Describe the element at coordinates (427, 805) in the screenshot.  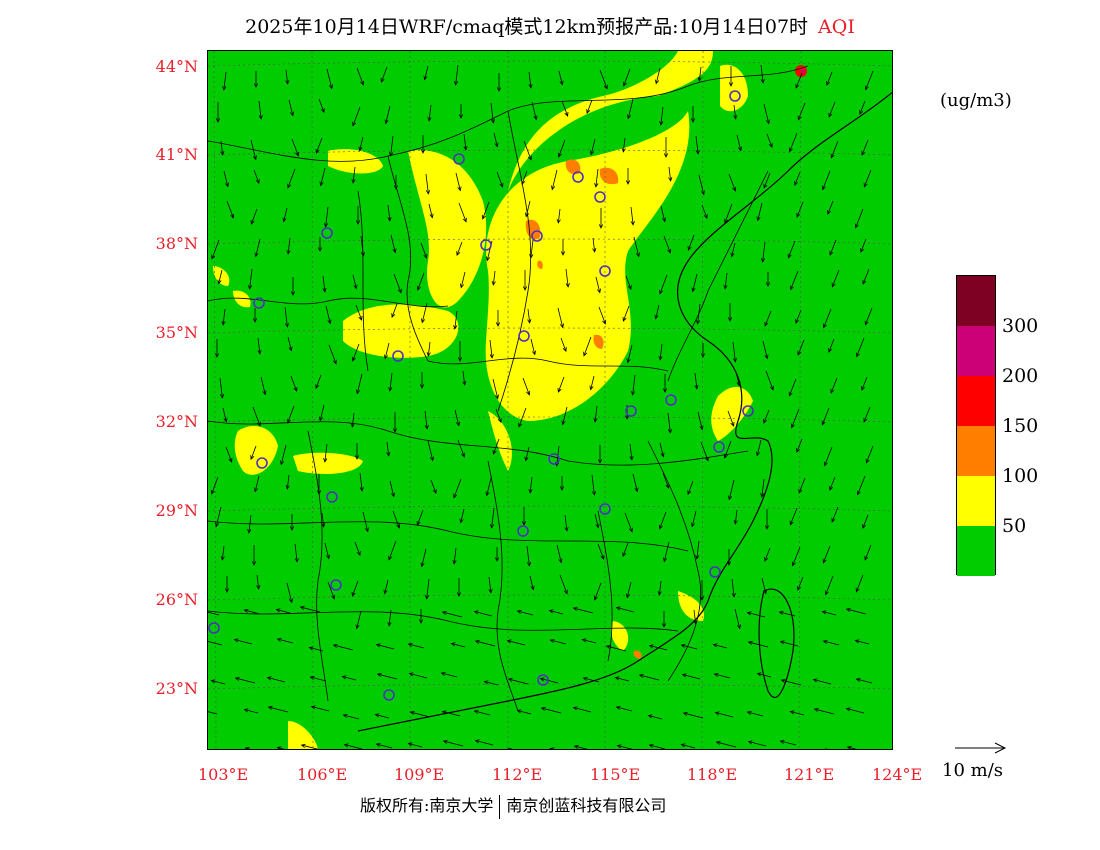
I see `copyright-text: 版权所有:南京大学` at that location.